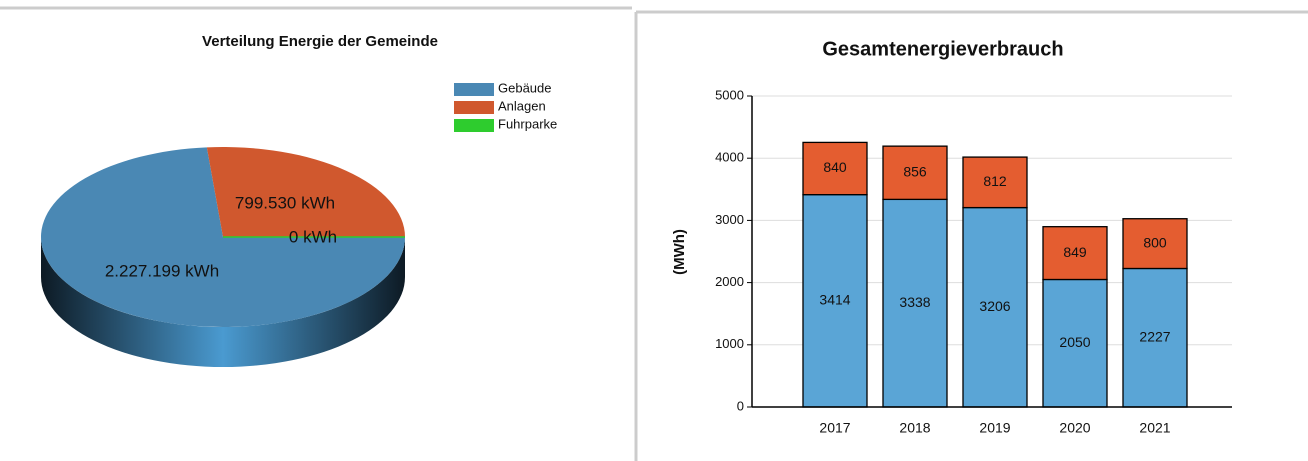 This screenshot has width=1308, height=461. What do you see at coordinates (942, 49) in the screenshot?
I see `chart-title: Gesamtenergieverbrauch` at bounding box center [942, 49].